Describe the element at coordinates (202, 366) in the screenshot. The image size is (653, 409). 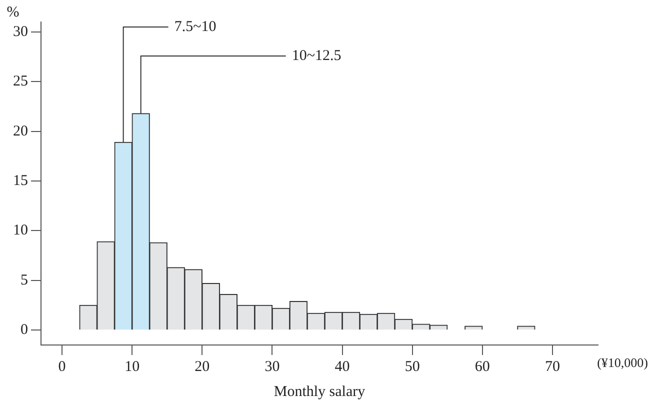
I see `x-tick-label: 20` at that location.